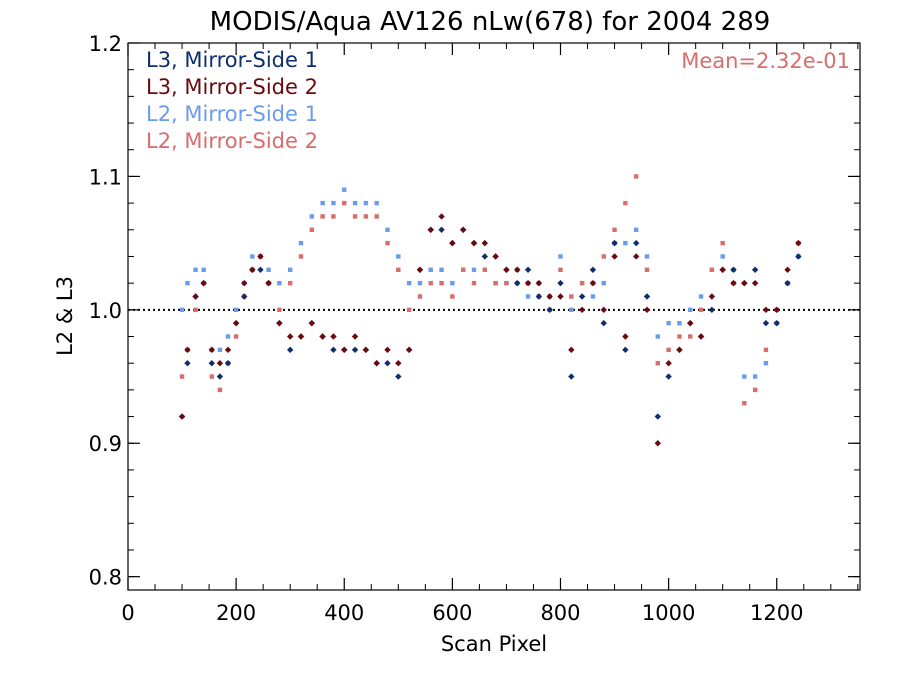  What do you see at coordinates (105, 311) in the screenshot?
I see `y-tick-label: 1.0` at bounding box center [105, 311].